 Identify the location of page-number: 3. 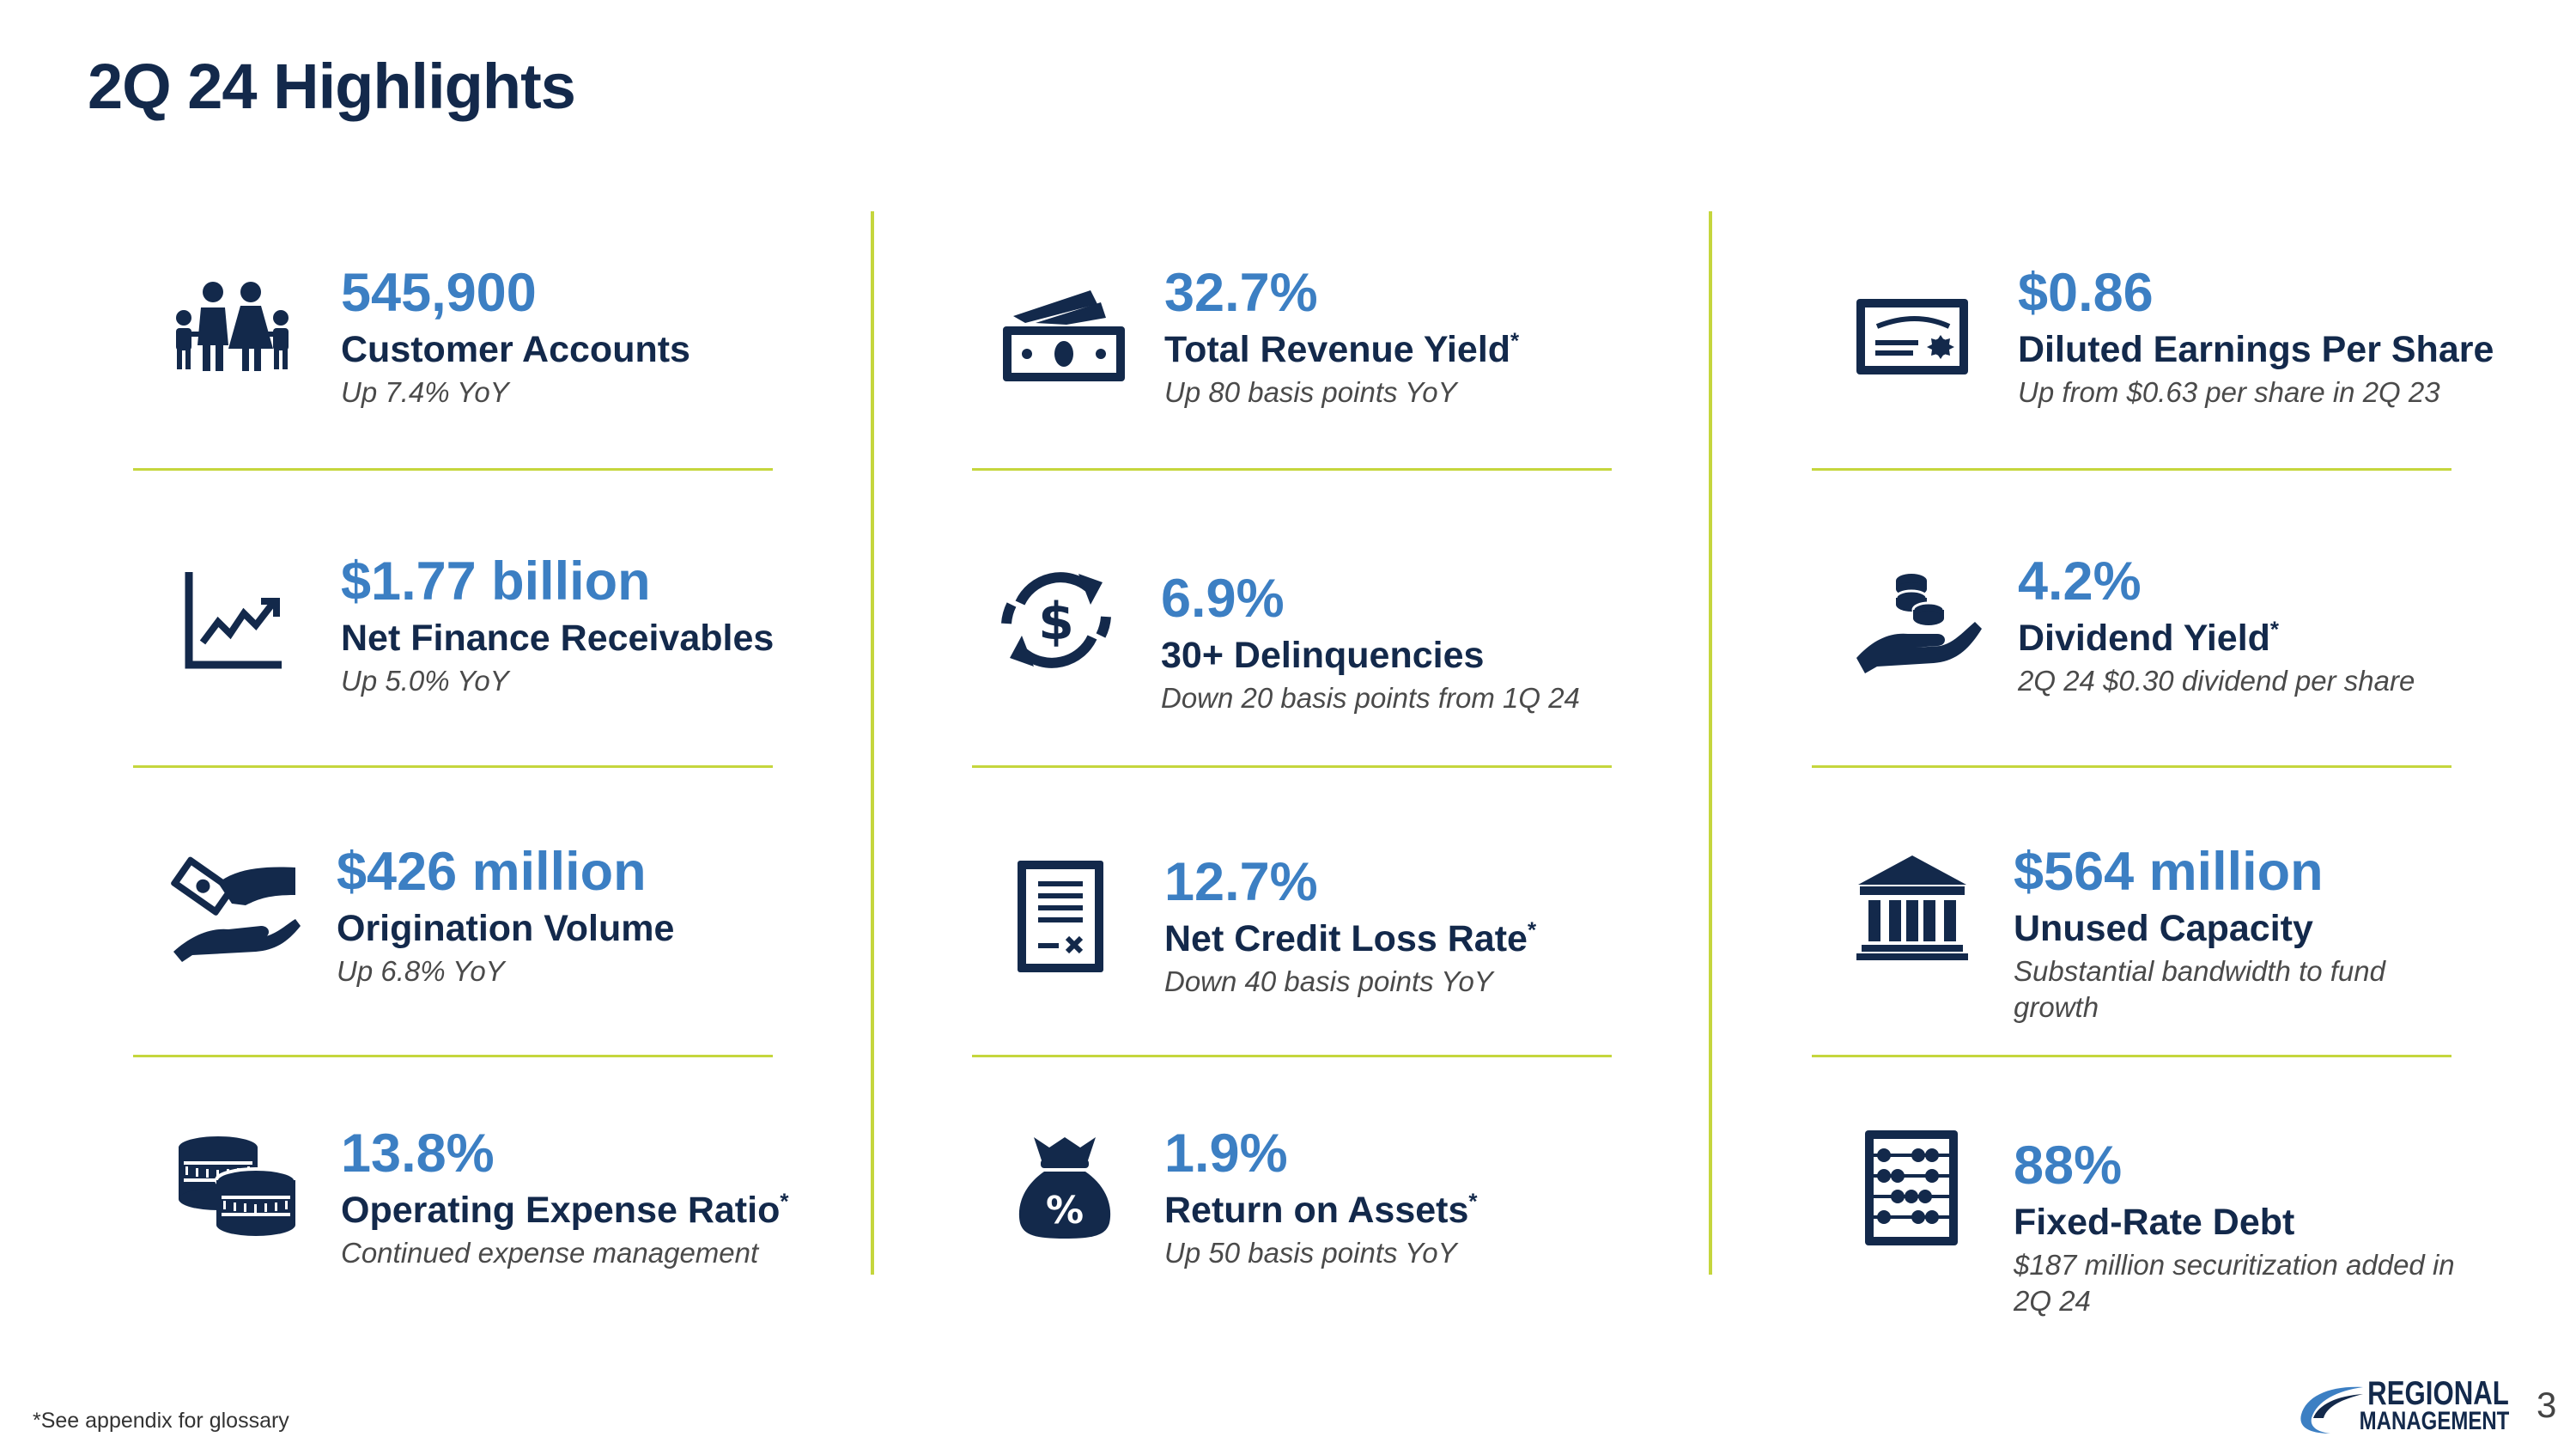
(2547, 1405).